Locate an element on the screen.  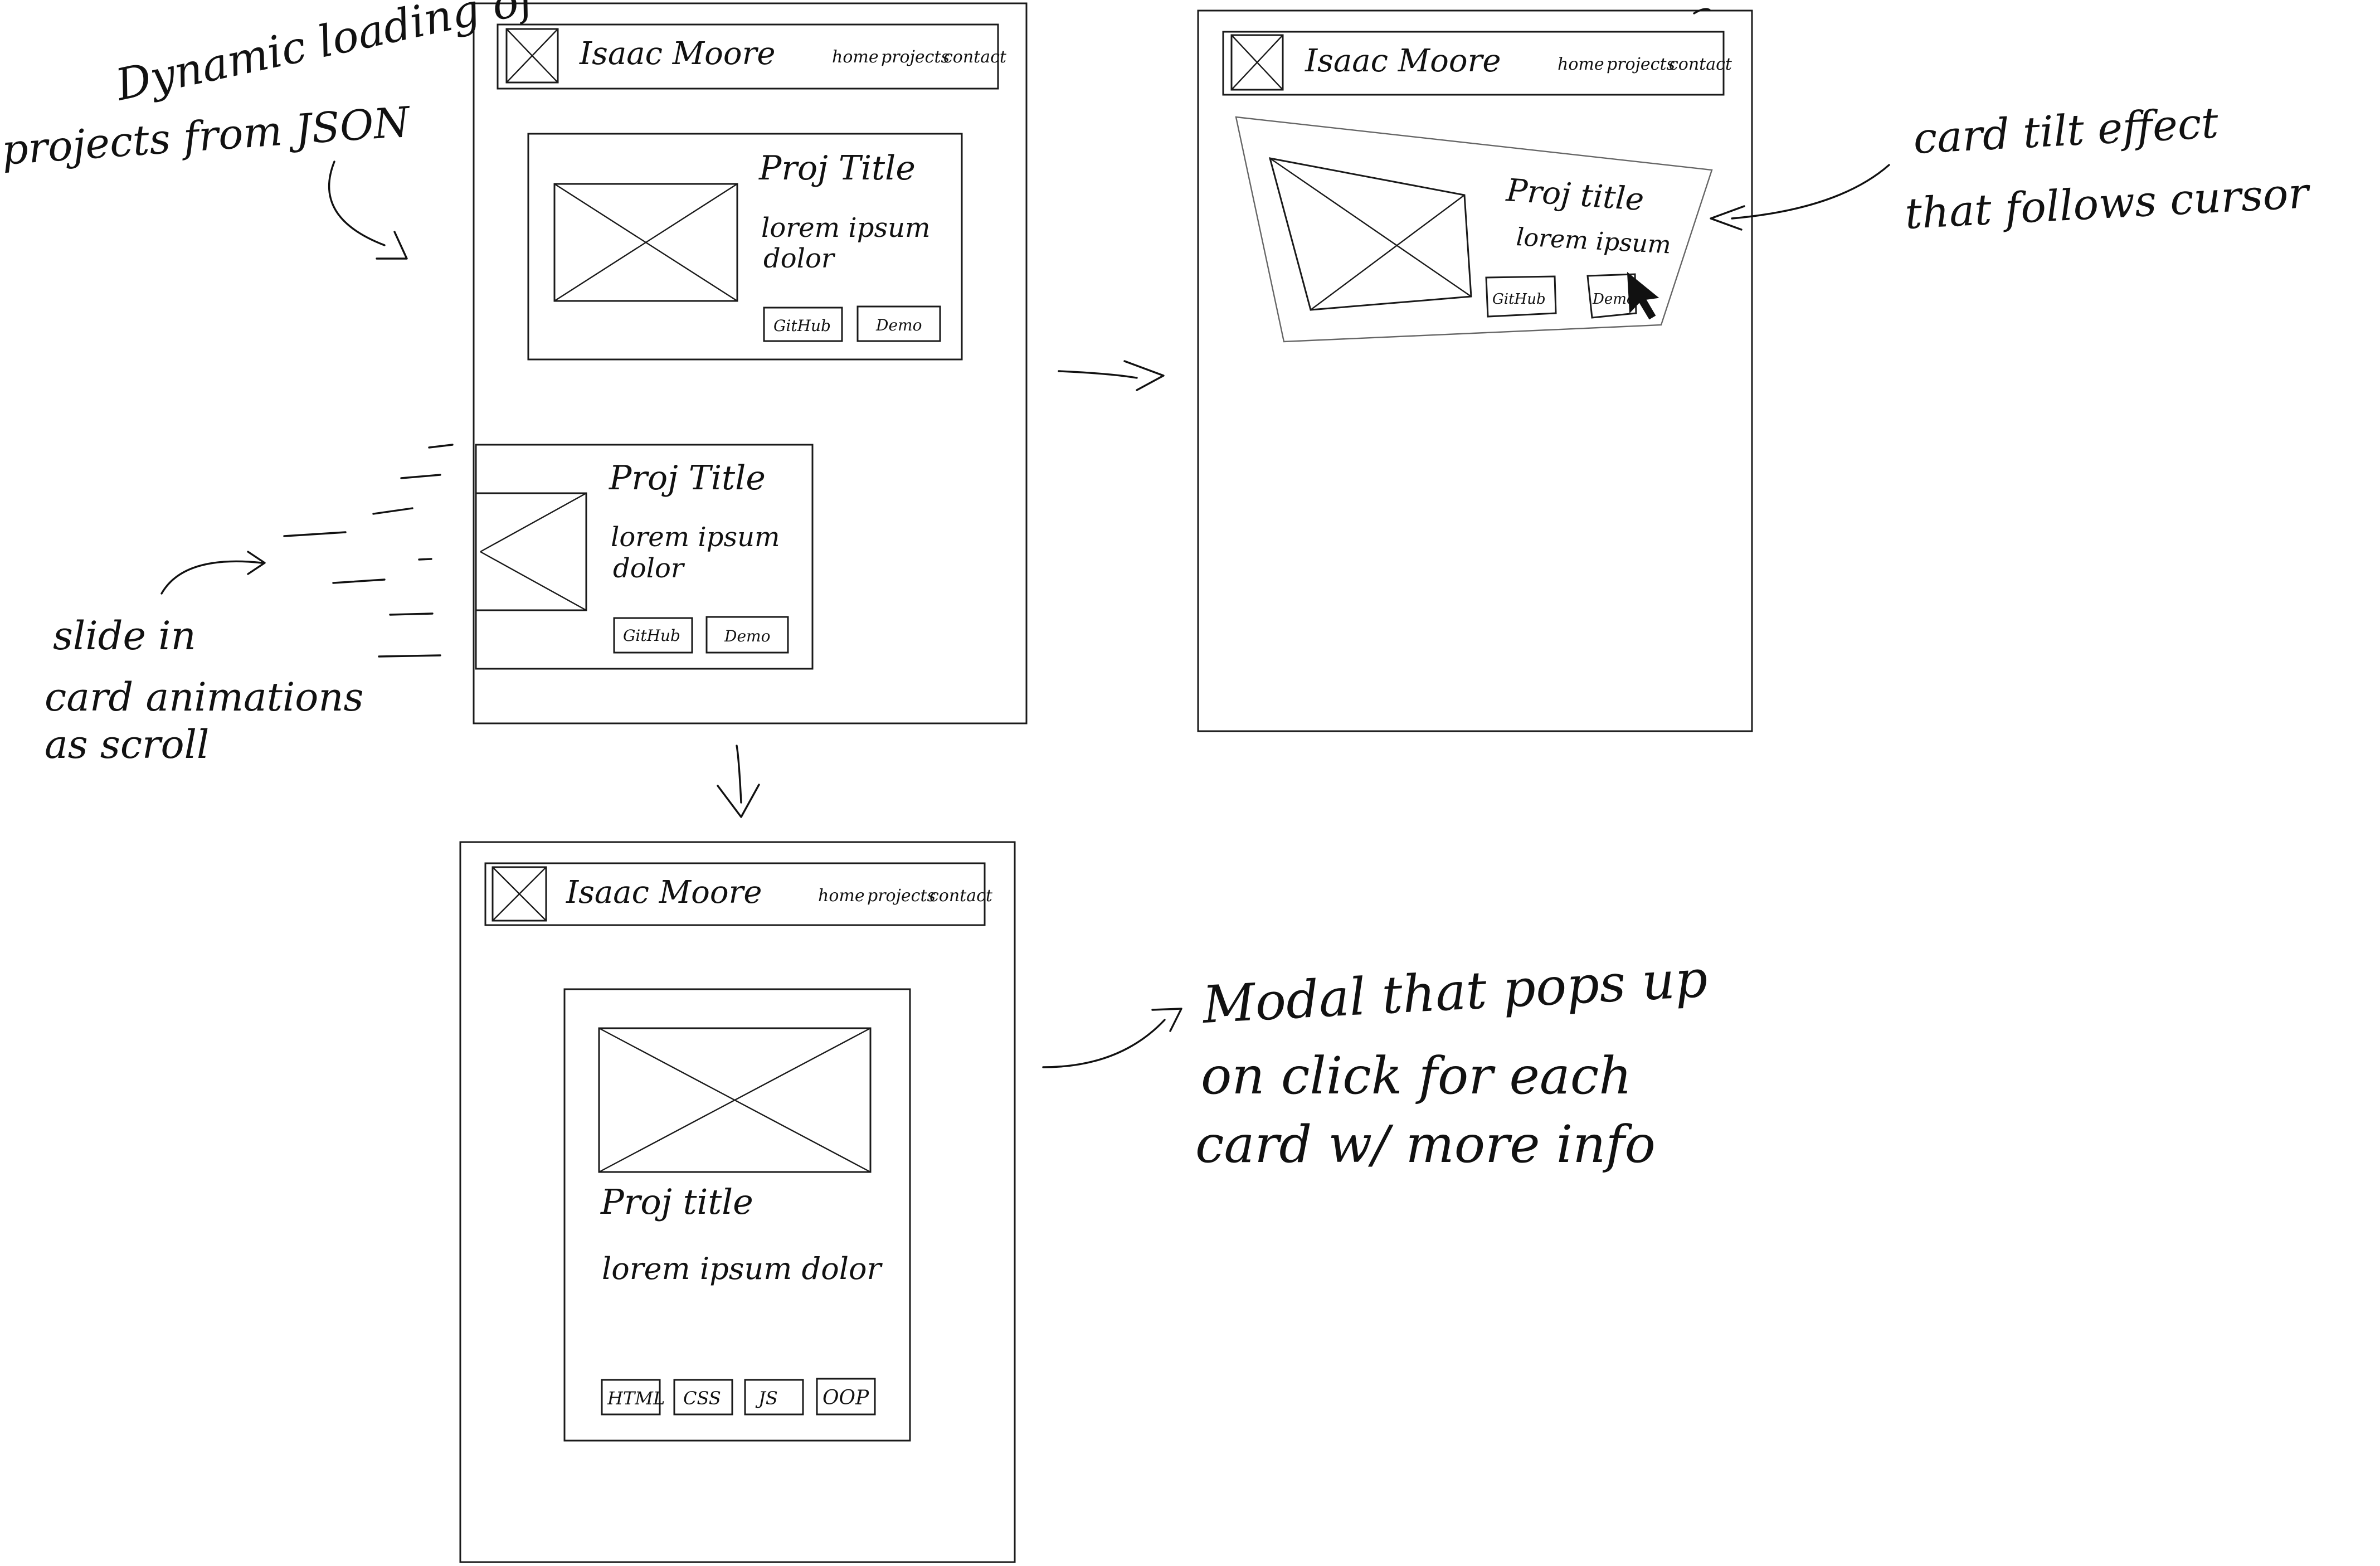
annotation-slide-line2: card animations is located at coordinates (204, 697).